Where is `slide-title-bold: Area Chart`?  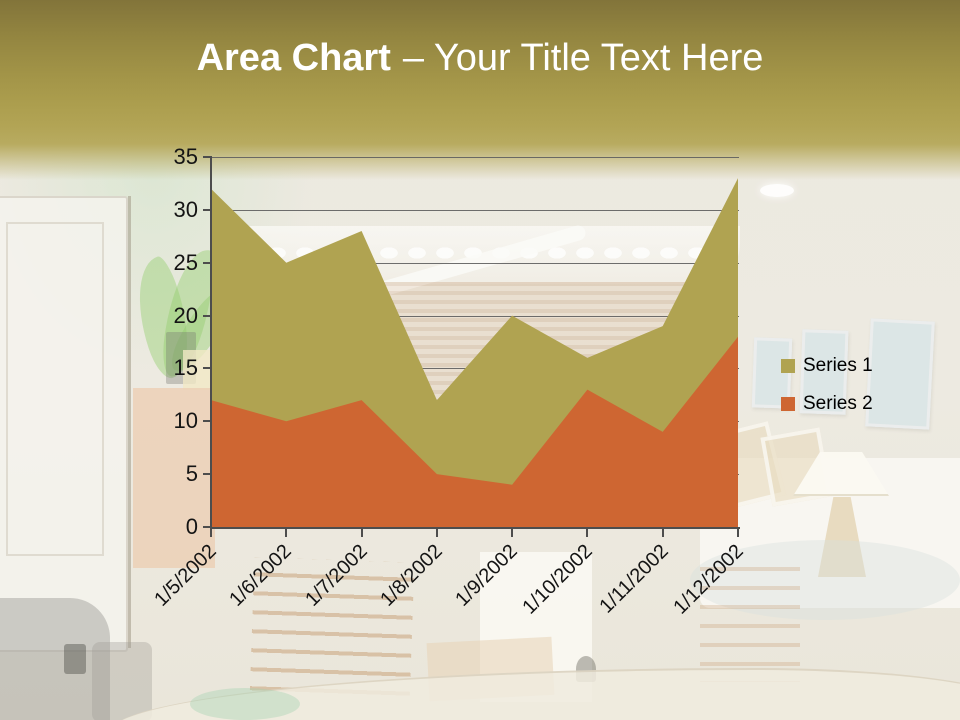 slide-title-bold: Area Chart is located at coordinates (293, 58).